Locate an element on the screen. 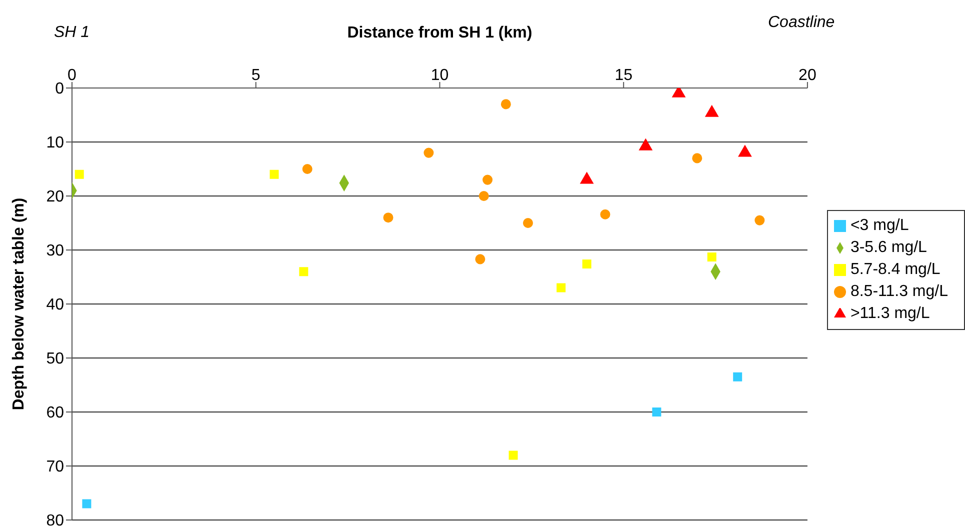 Image resolution: width=965 pixels, height=532 pixels. legend-label: 8.5-11.3 mg/L is located at coordinates (899, 291).